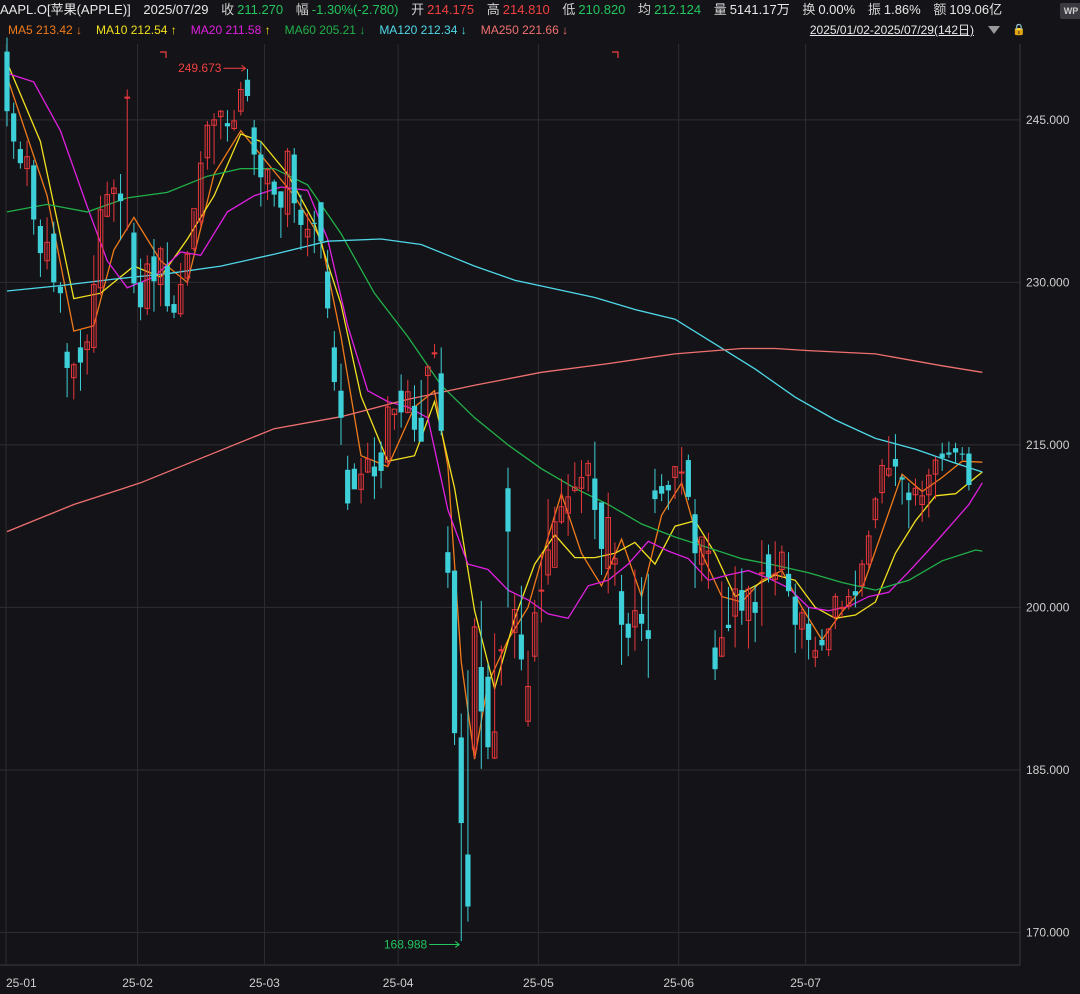 The image size is (1080, 994). Describe the element at coordinates (902, 9) in the screenshot. I see `amplitude-value: 1.86%` at that location.